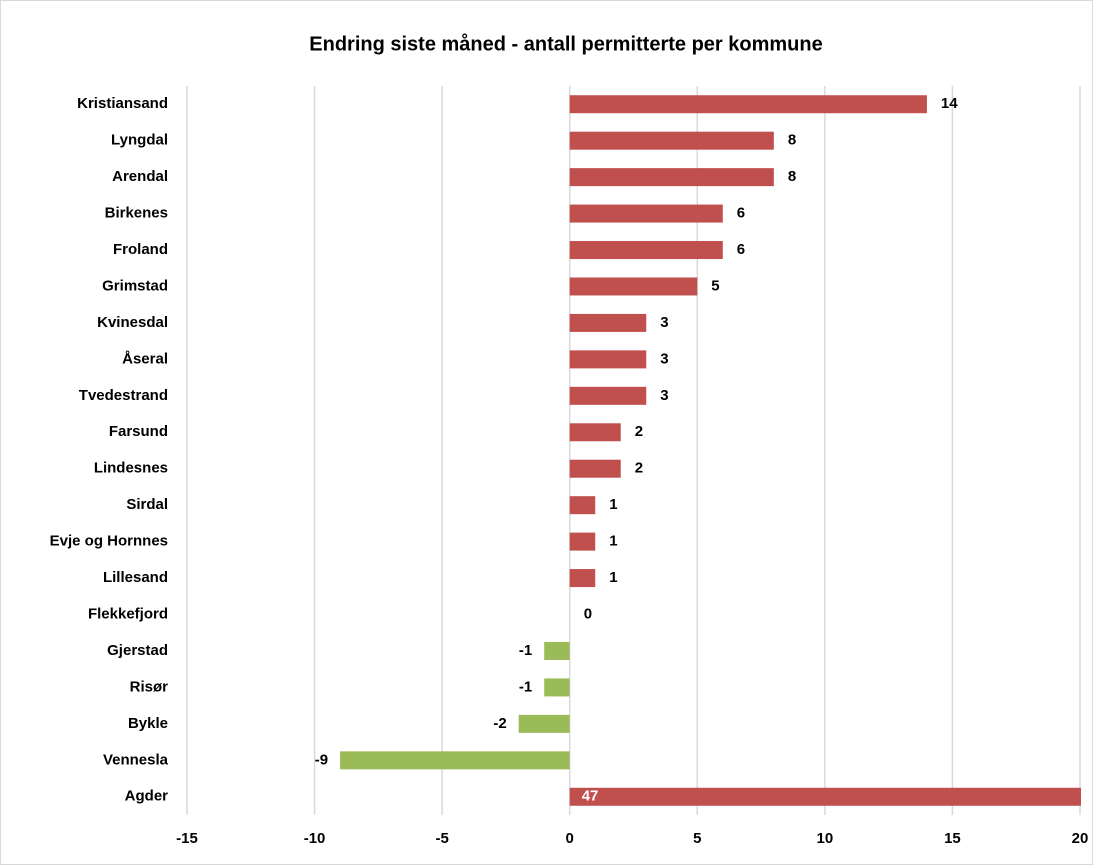 The width and height of the screenshot is (1093, 865). Describe the element at coordinates (590, 796) in the screenshot. I see `data-label: 47` at that location.